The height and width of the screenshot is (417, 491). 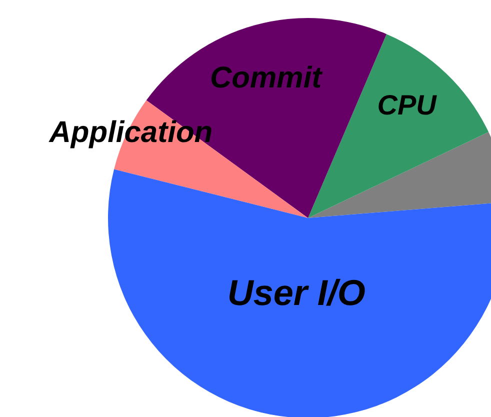 What do you see at coordinates (407, 104) in the screenshot?
I see `slice-label: CPU` at bounding box center [407, 104].